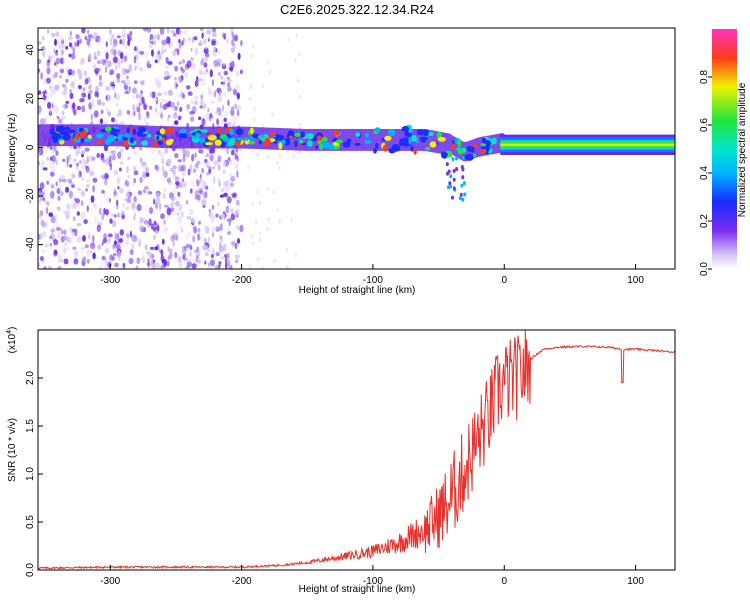 The image size is (750, 600). What do you see at coordinates (242, 581) in the screenshot?
I see `x-tick-label: -200` at bounding box center [242, 581].